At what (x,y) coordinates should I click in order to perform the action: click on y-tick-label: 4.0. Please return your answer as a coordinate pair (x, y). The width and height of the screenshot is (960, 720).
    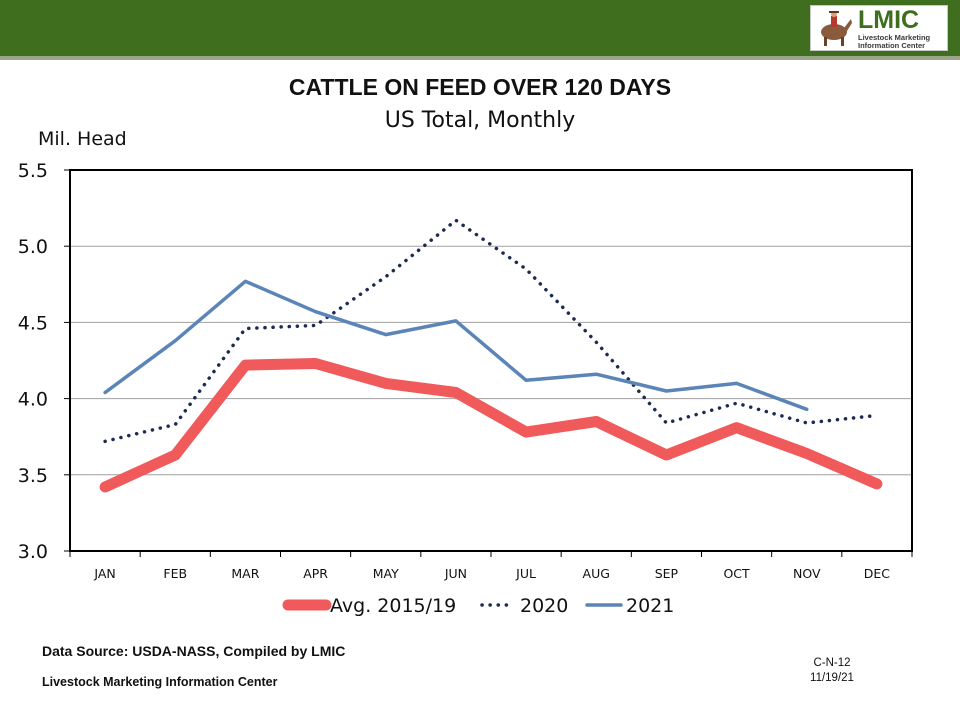
    Looking at the image, I should click on (33, 400).